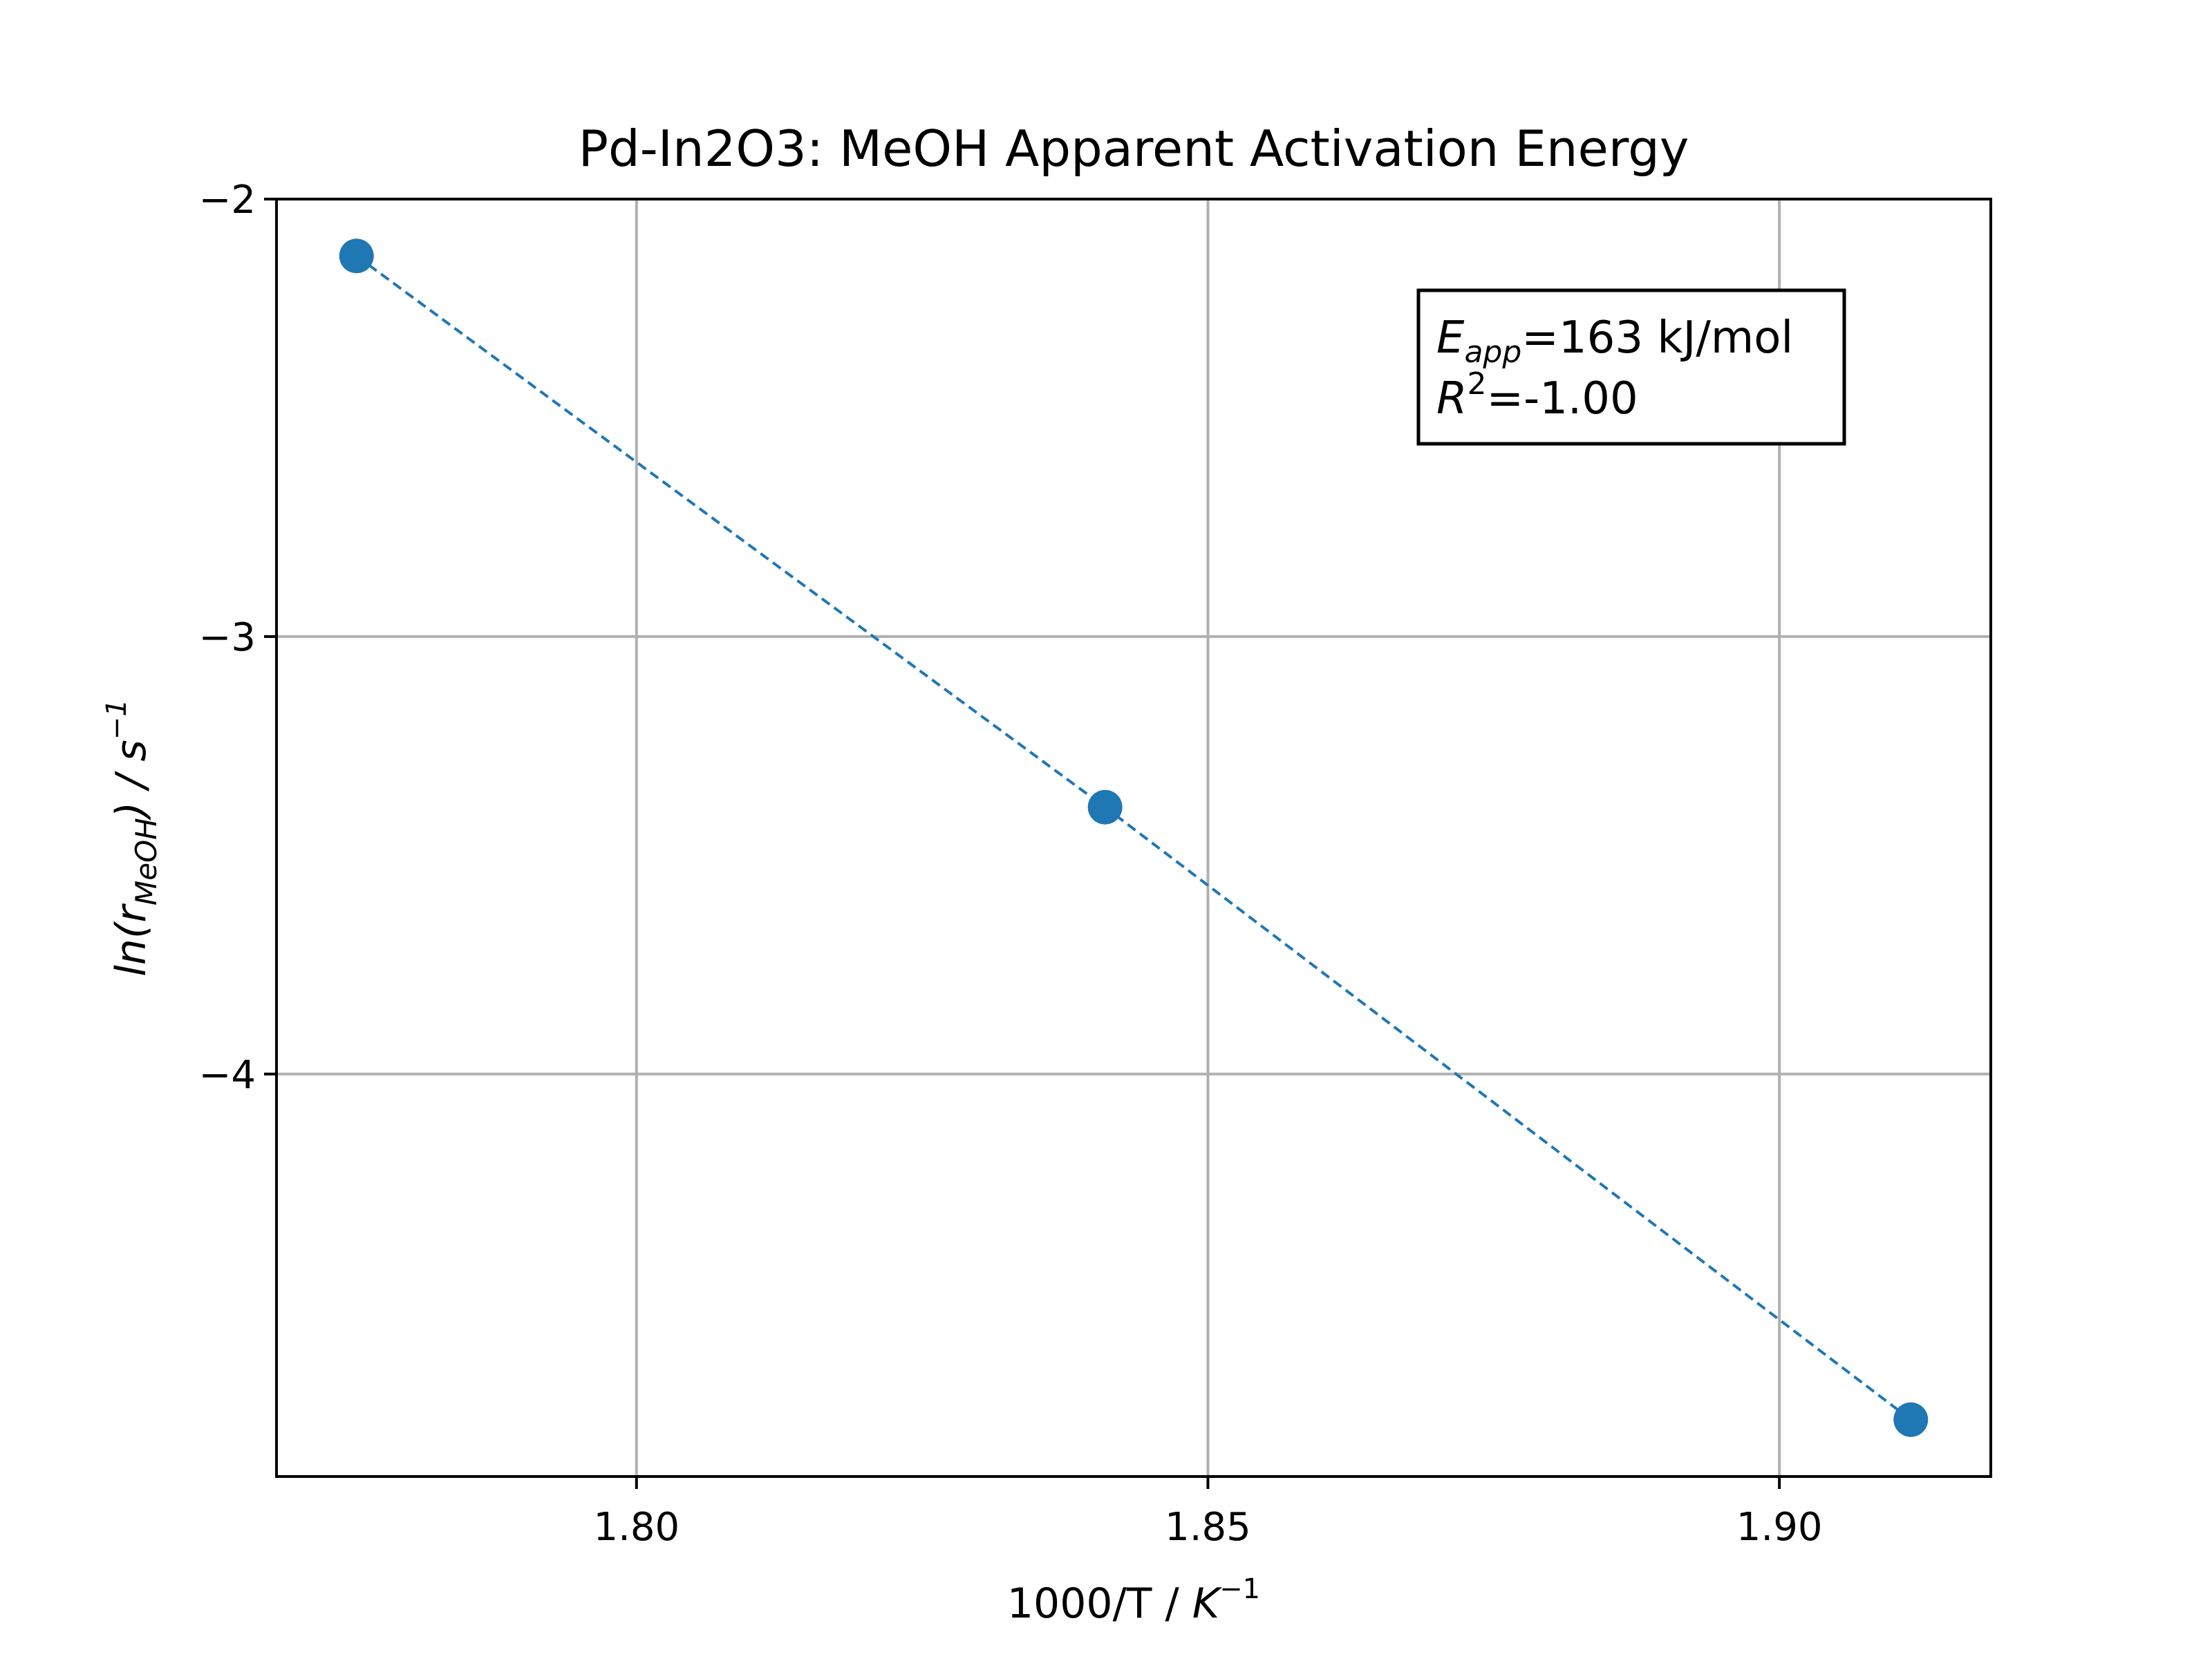 The height and width of the screenshot is (1659, 2212). I want to click on annotation-box: Eapp=163 kJ/mol R2=-1.00, so click(1631, 367).